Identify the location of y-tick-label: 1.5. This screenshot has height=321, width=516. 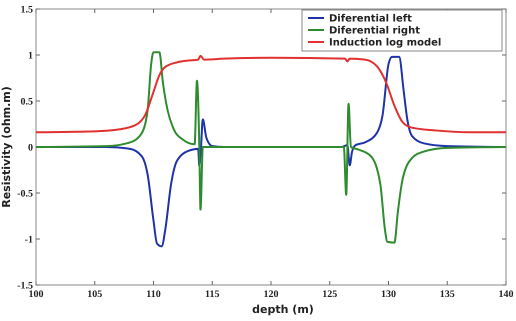
(26, 10).